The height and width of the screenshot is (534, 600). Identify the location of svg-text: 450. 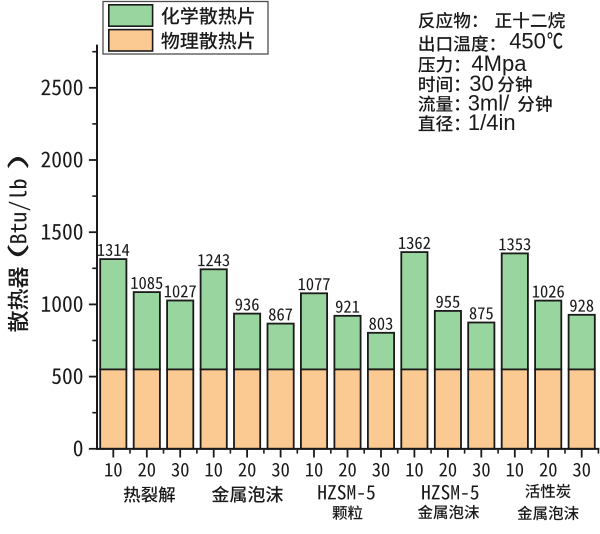
(527, 41).